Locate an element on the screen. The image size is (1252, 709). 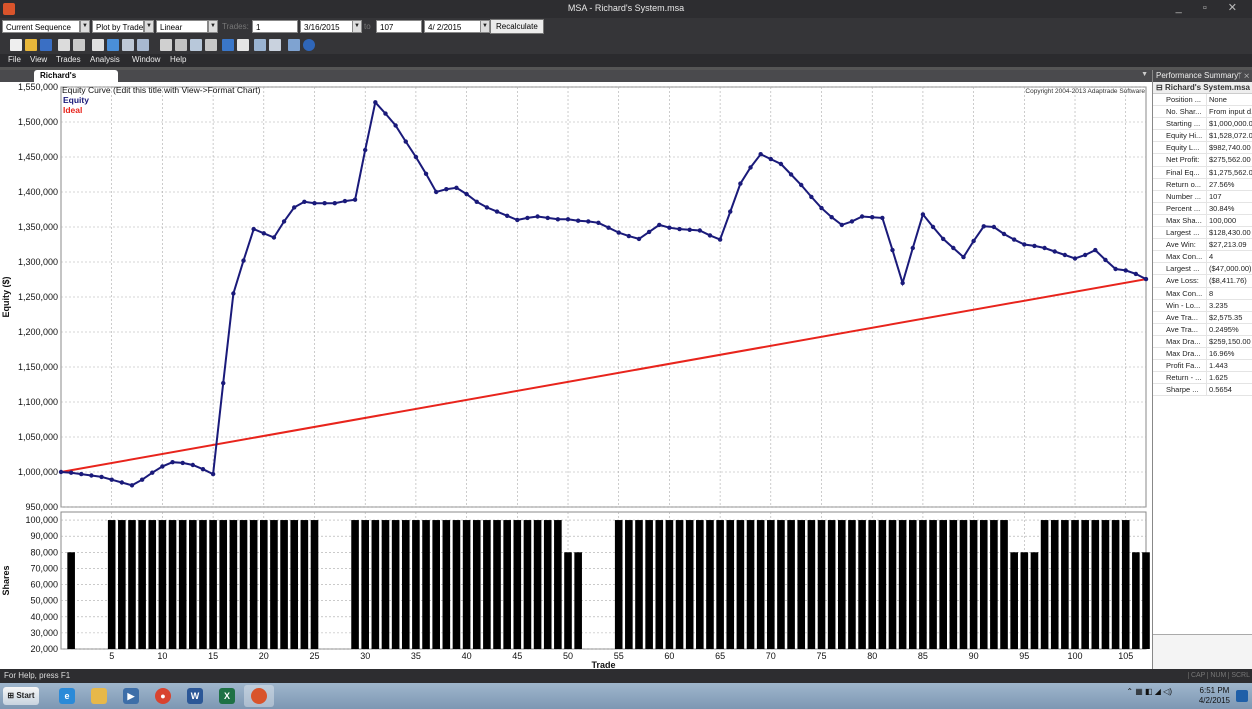
app-icon is located at coordinates (9, 9).